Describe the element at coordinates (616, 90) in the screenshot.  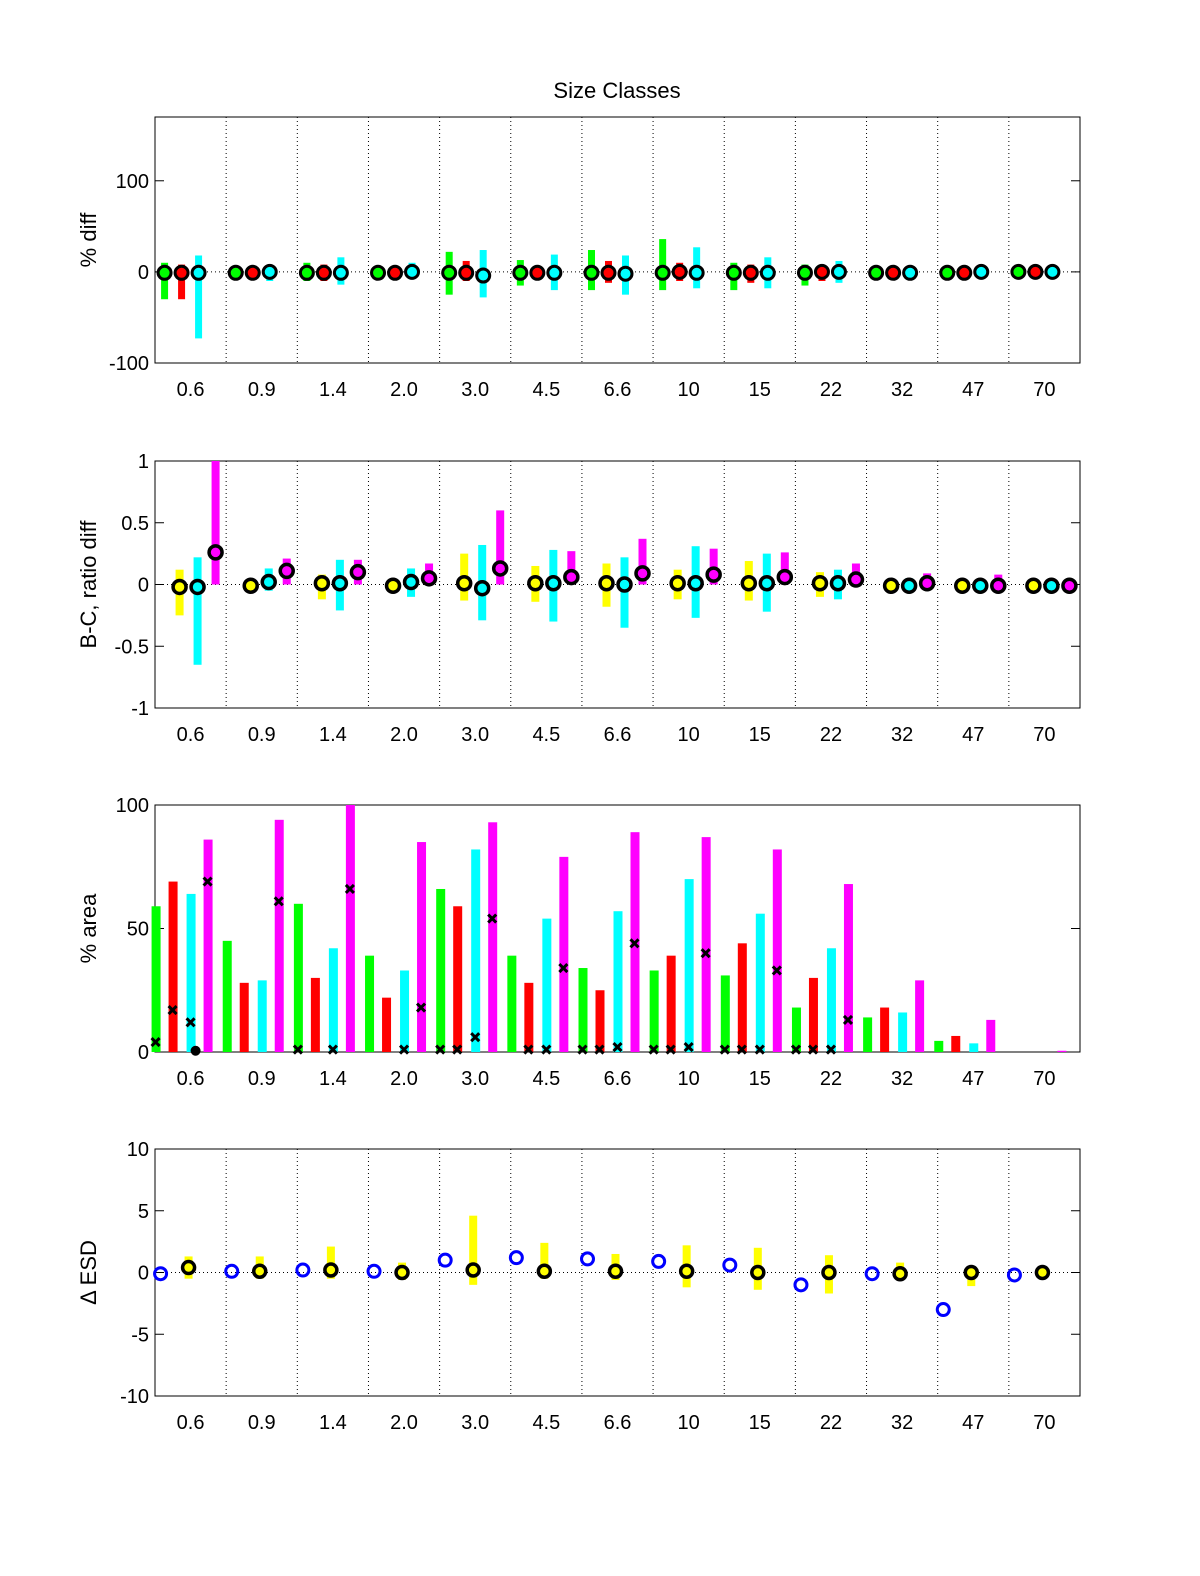
I see `figure-title: Size Classes` at that location.